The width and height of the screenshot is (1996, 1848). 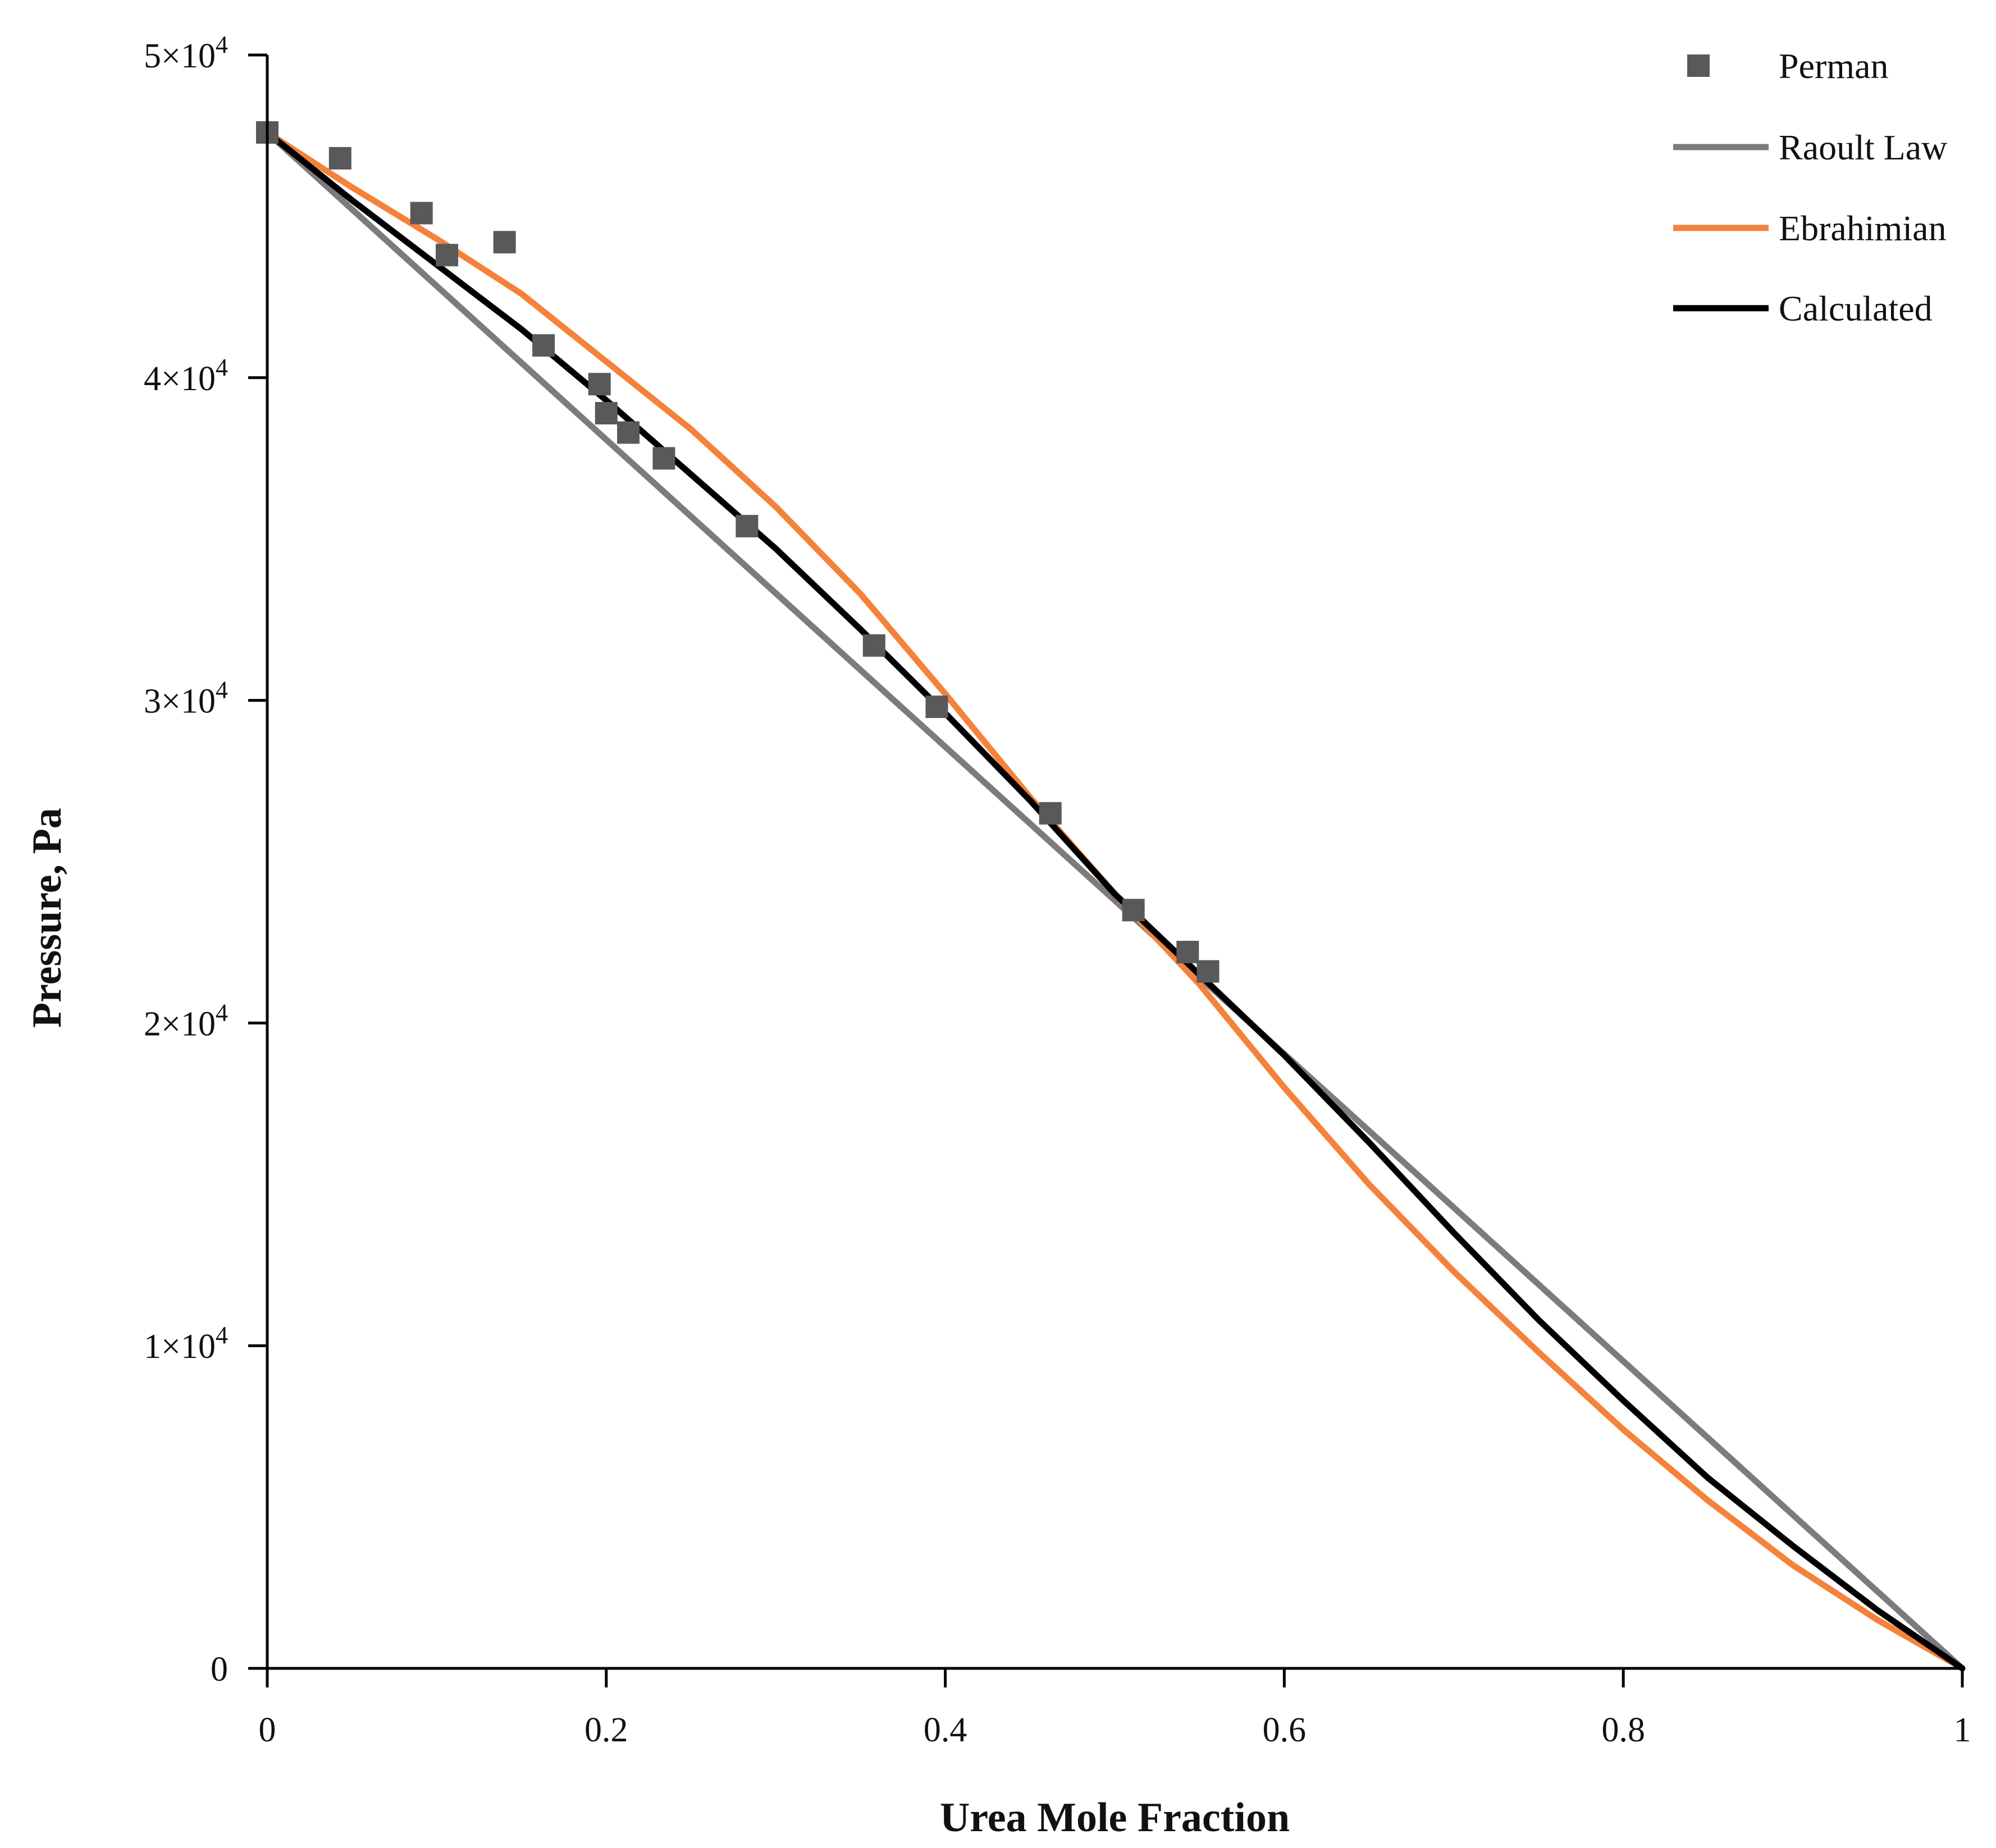 What do you see at coordinates (180, 1347) in the screenshot?
I see `y-tick-mantissa: 1×10` at bounding box center [180, 1347].